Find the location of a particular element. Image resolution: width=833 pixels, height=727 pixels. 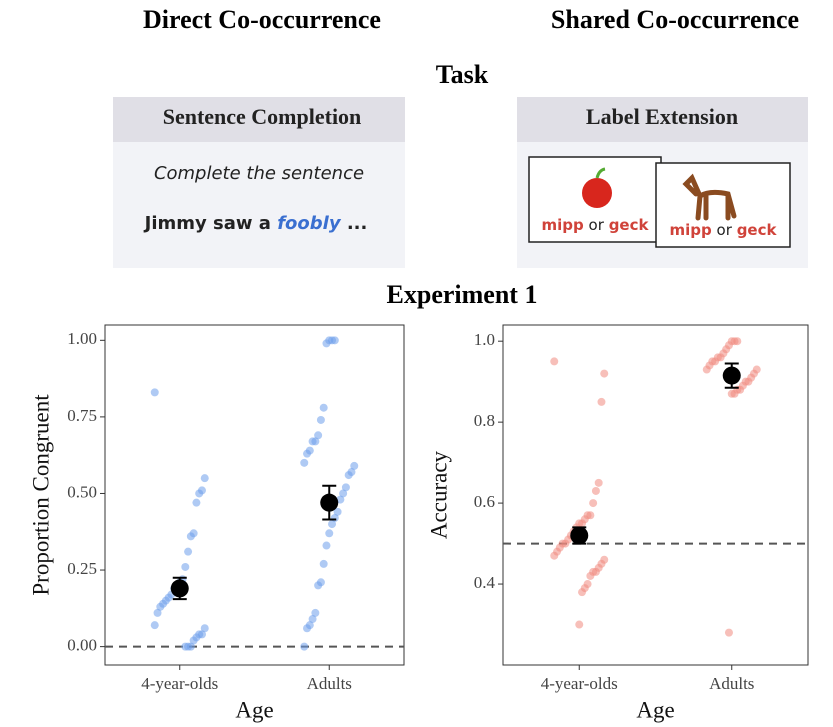

apple-icon is located at coordinates (597, 193).